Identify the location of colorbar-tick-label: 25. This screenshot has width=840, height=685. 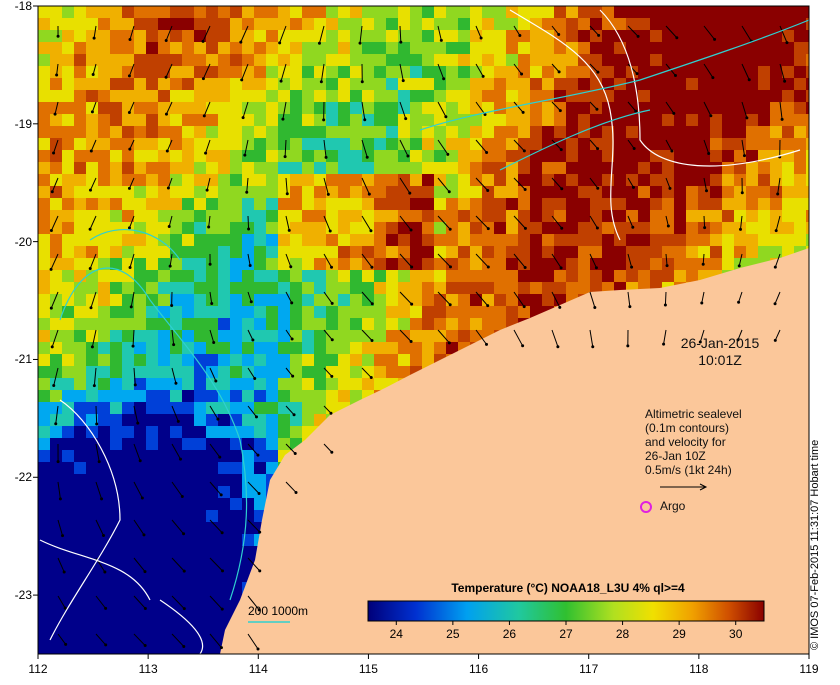
(453, 634).